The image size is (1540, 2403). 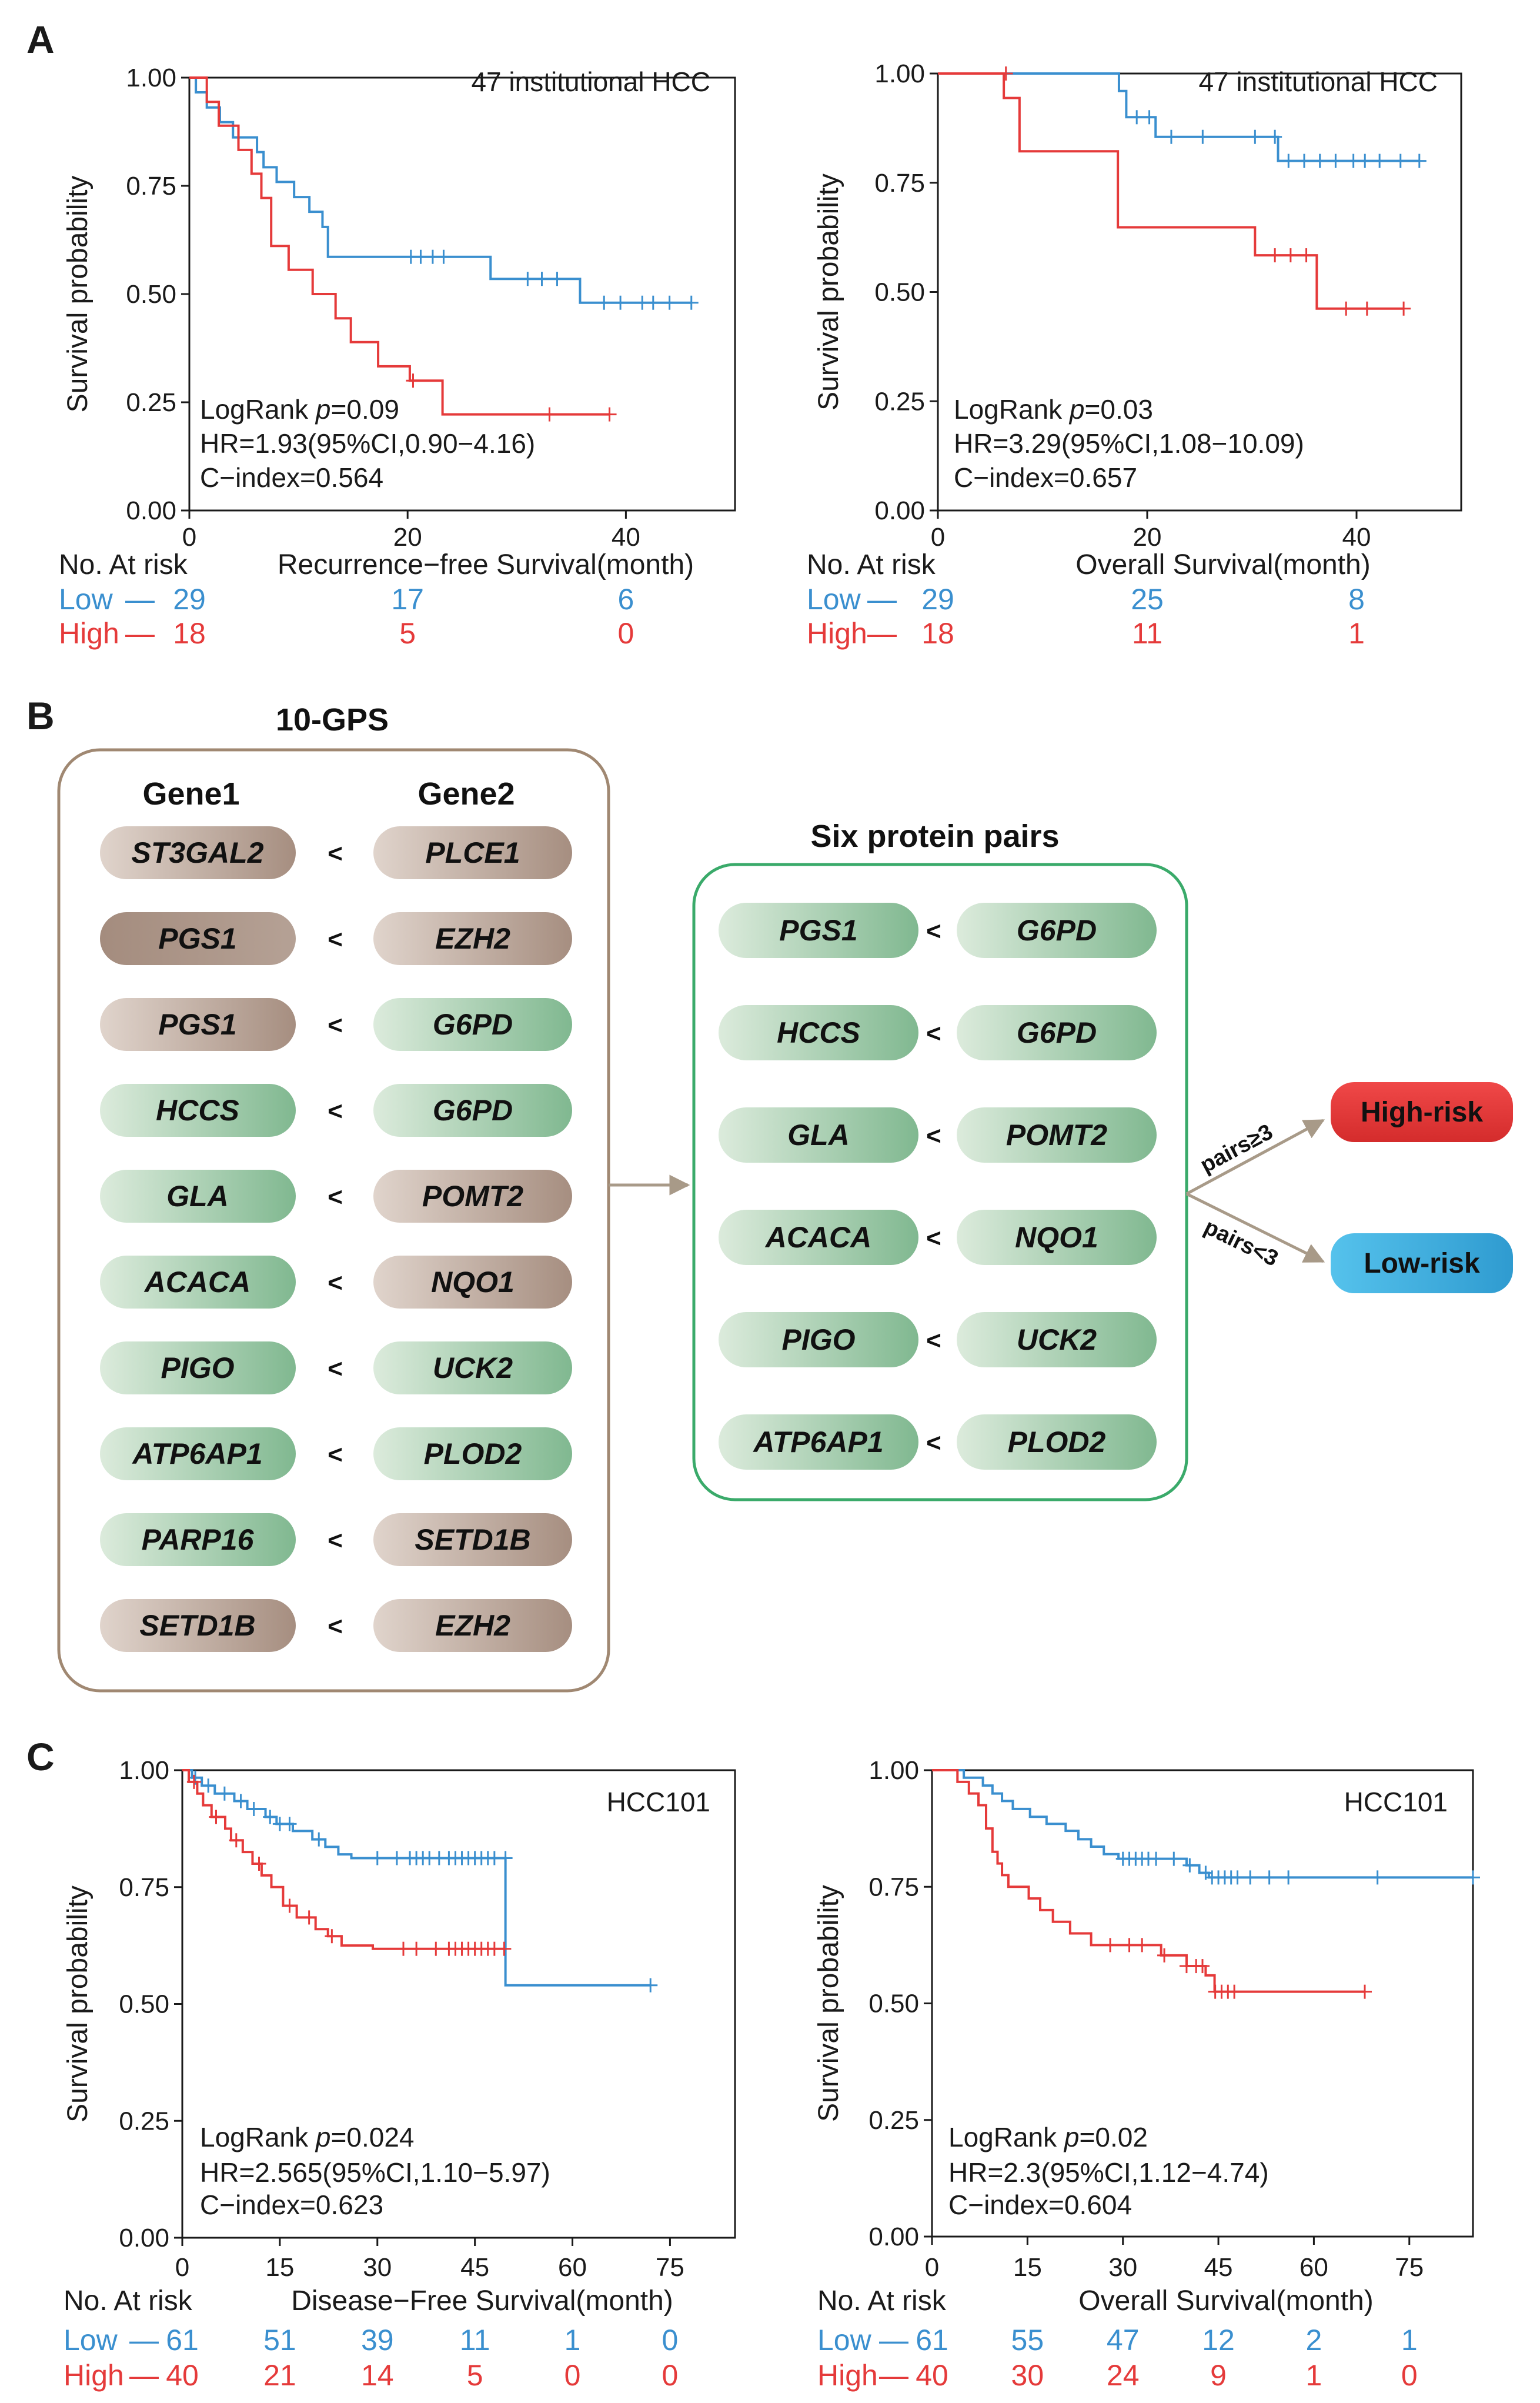 I want to click on high-risk-label: High-risk, so click(x=1422, y=1112).